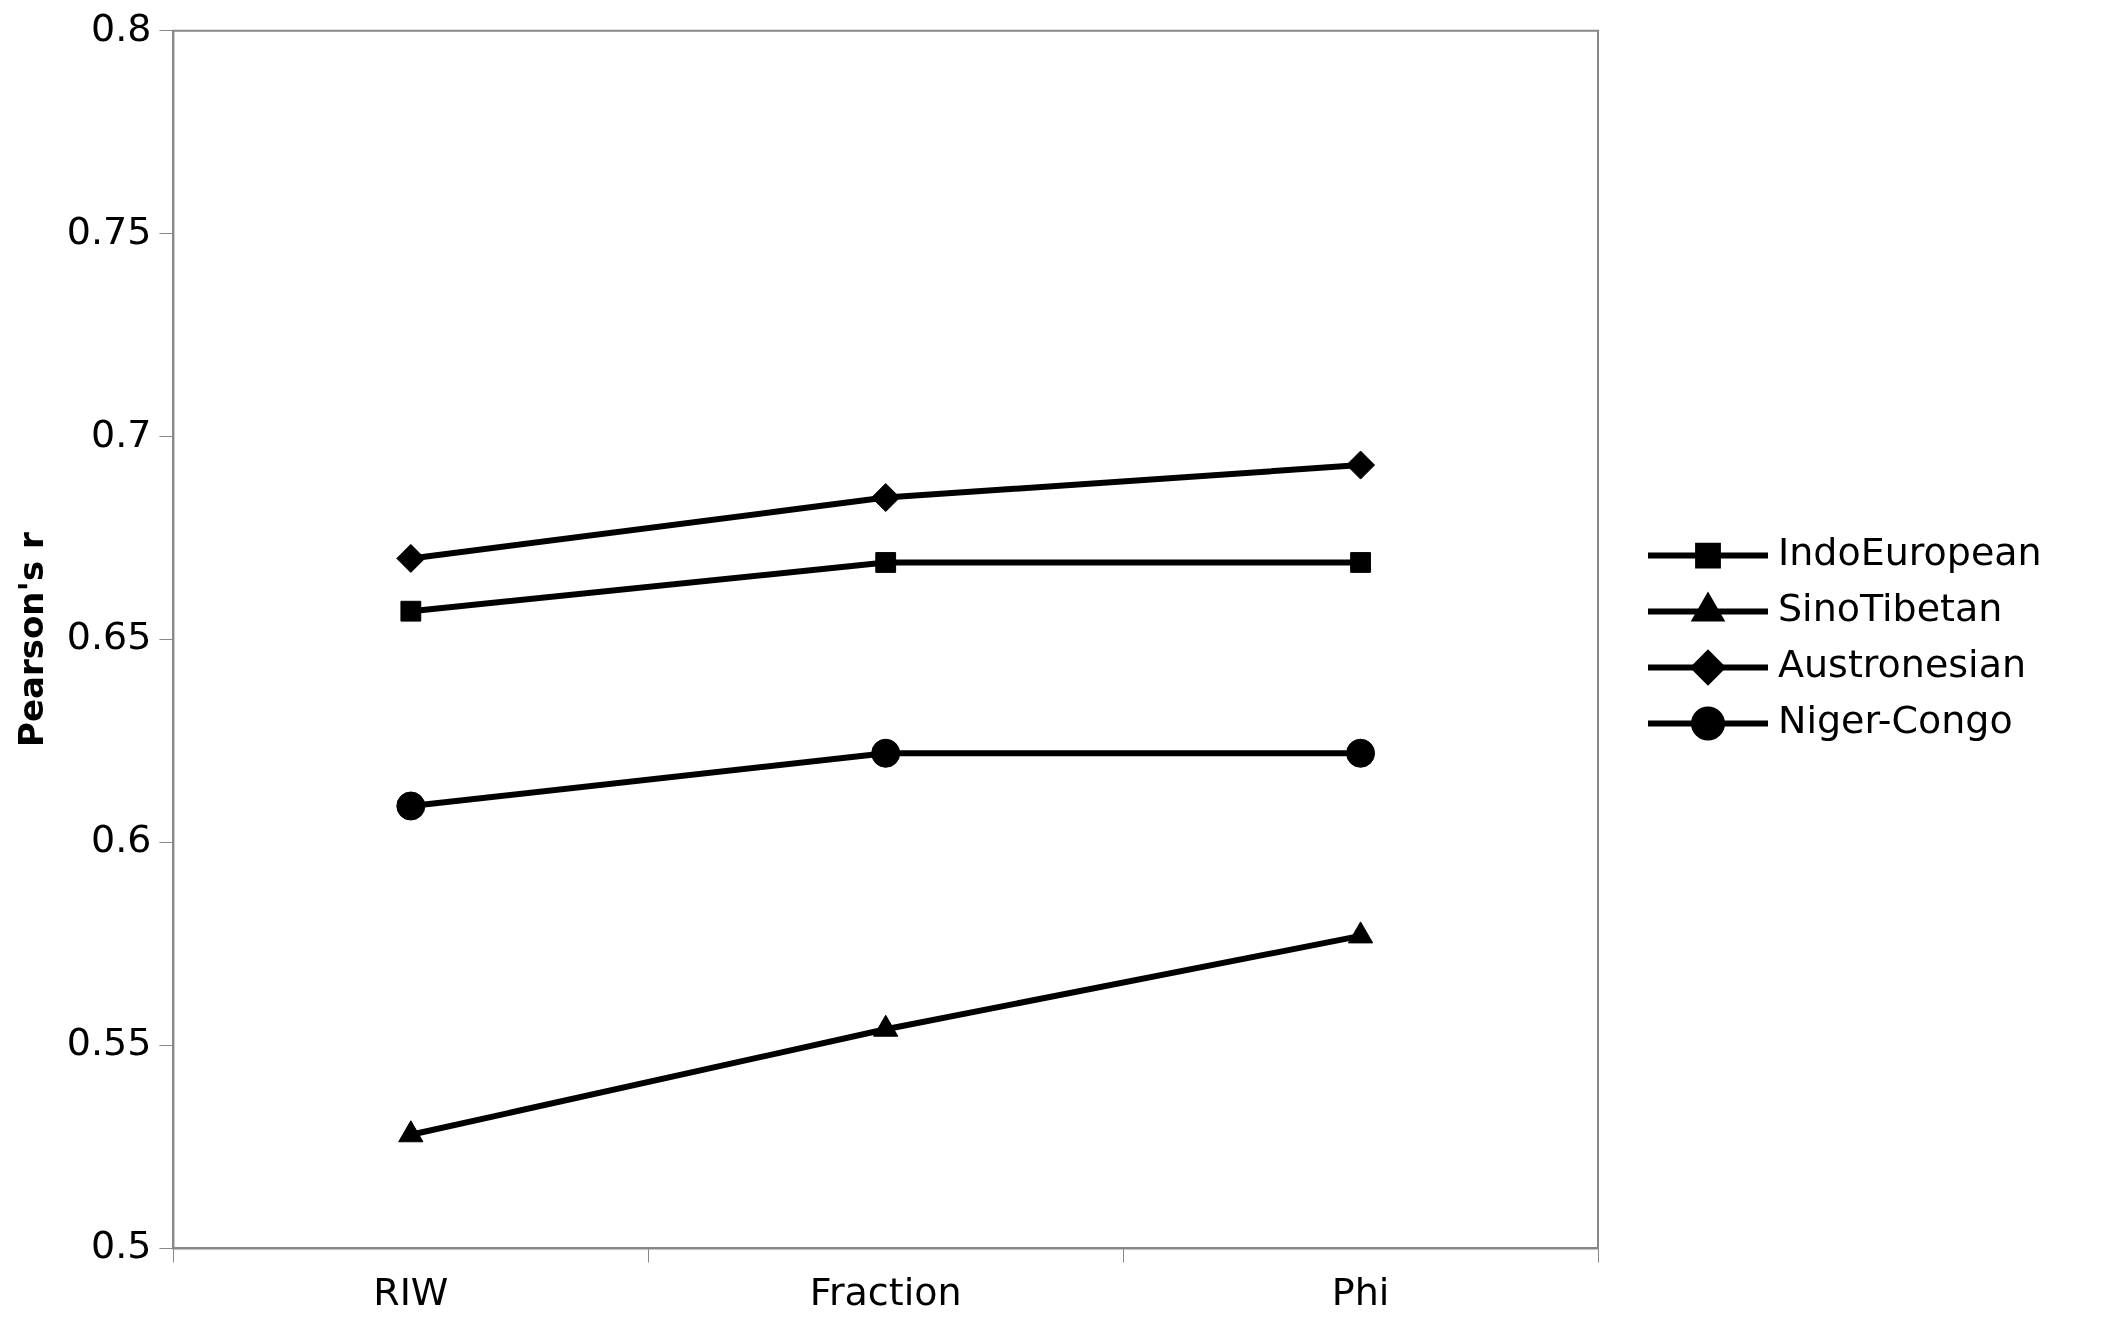  What do you see at coordinates (121, 27) in the screenshot?
I see `y-tick-label: 0.8` at bounding box center [121, 27].